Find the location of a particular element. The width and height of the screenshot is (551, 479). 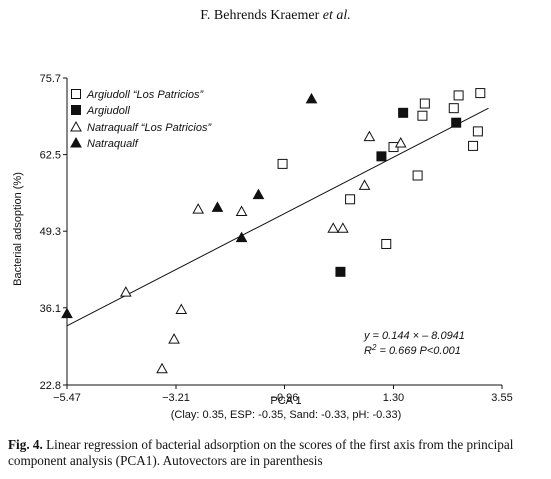

running-header: F. Behrends Kraemer et al. is located at coordinates (275, 16).